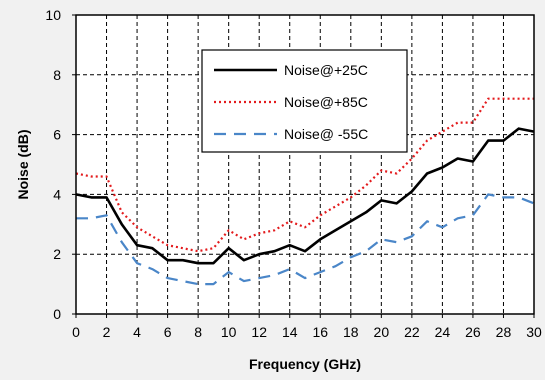 The image size is (545, 380). I want to click on x-tick-label: 12, so click(259, 332).